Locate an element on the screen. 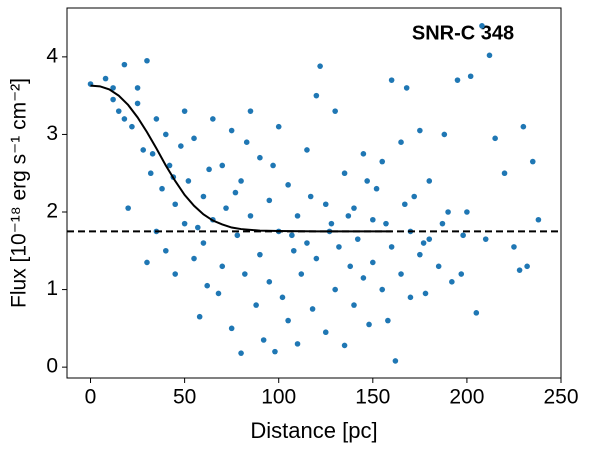  x-axis-label: Distance [pc] is located at coordinates (313, 430).